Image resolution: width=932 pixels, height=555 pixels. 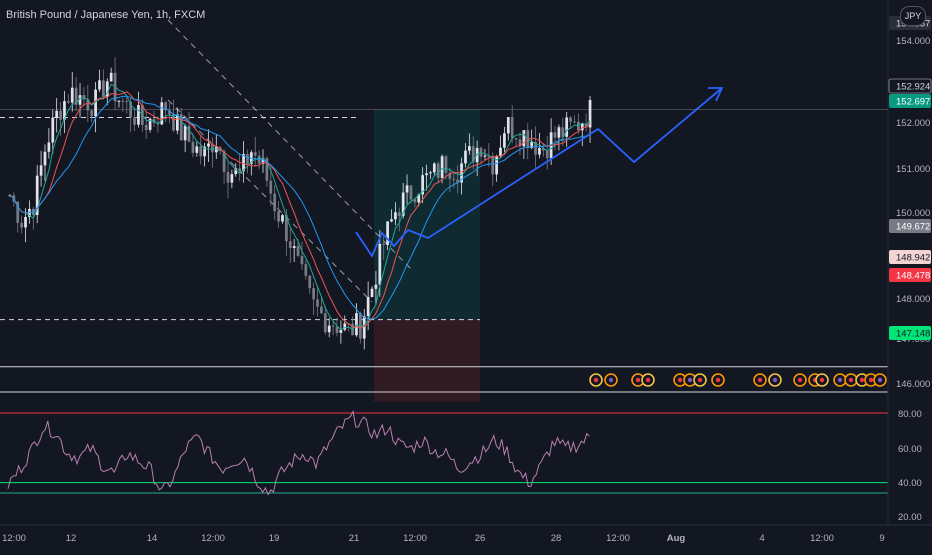 What do you see at coordinates (913, 16) in the screenshot?
I see `currency-badge: JPY` at bounding box center [913, 16].